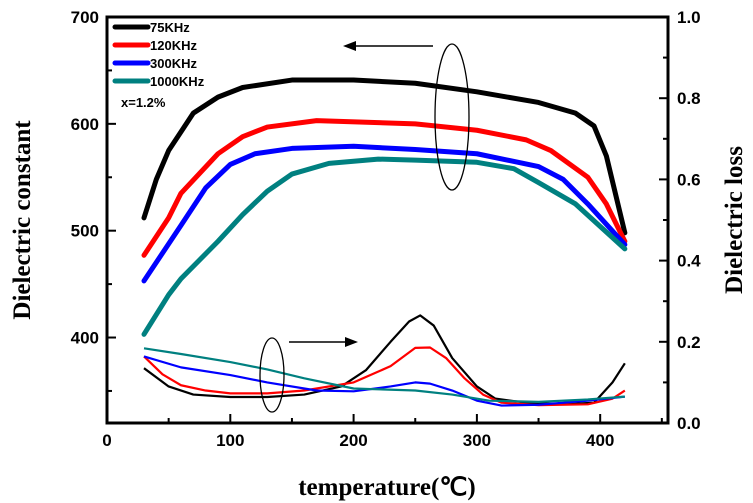 This screenshot has width=753, height=503. What do you see at coordinates (106, 440) in the screenshot?
I see `x-tick-label: 0` at bounding box center [106, 440].